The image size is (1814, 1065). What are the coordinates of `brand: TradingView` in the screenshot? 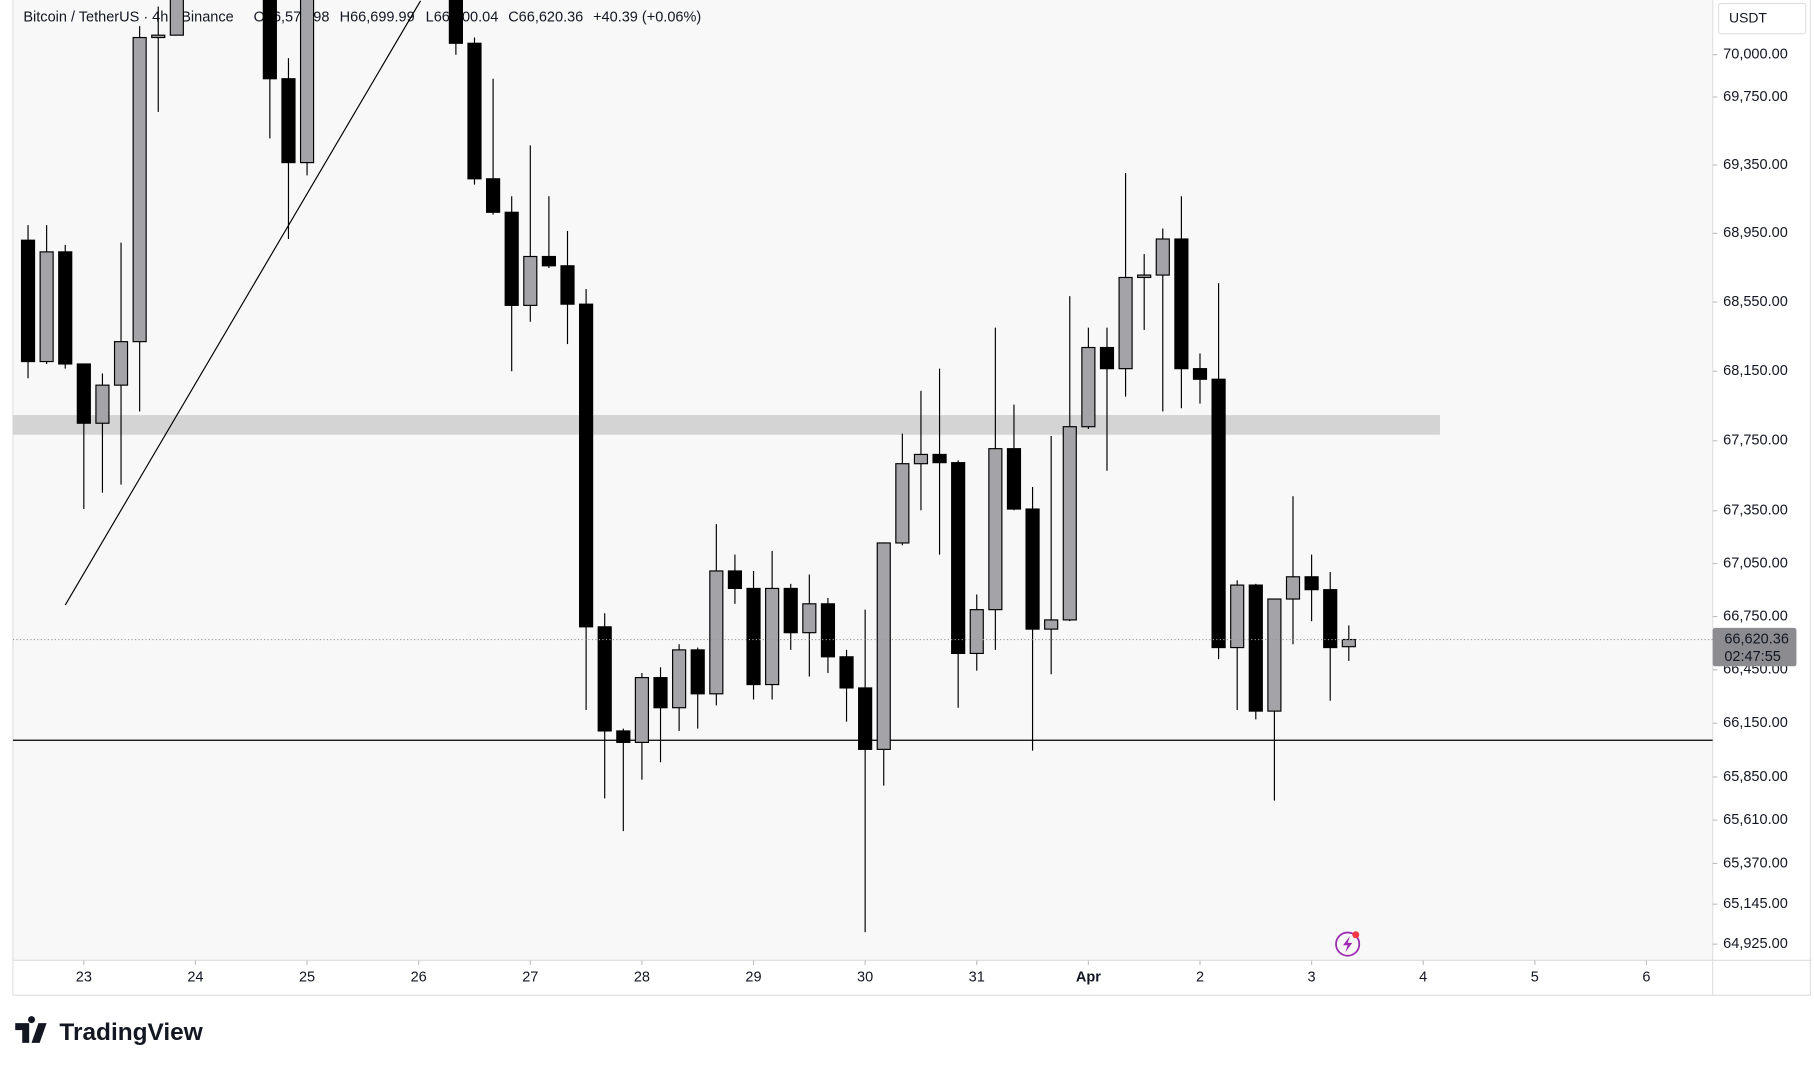 It's located at (131, 1032).